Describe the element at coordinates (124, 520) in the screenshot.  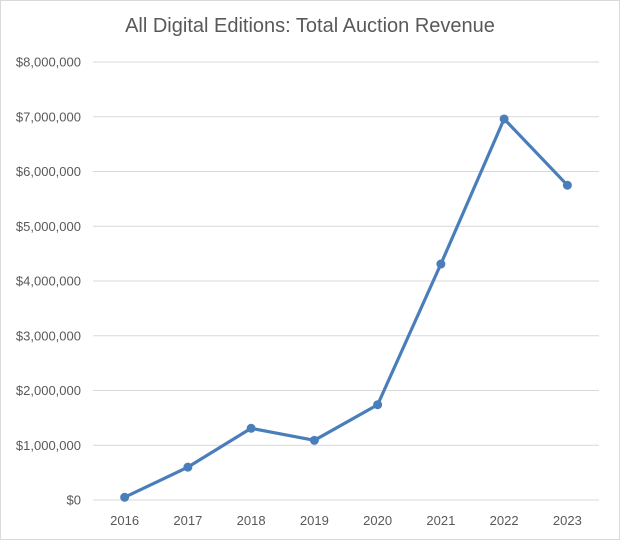
I see `x-tick-label: 2016` at that location.